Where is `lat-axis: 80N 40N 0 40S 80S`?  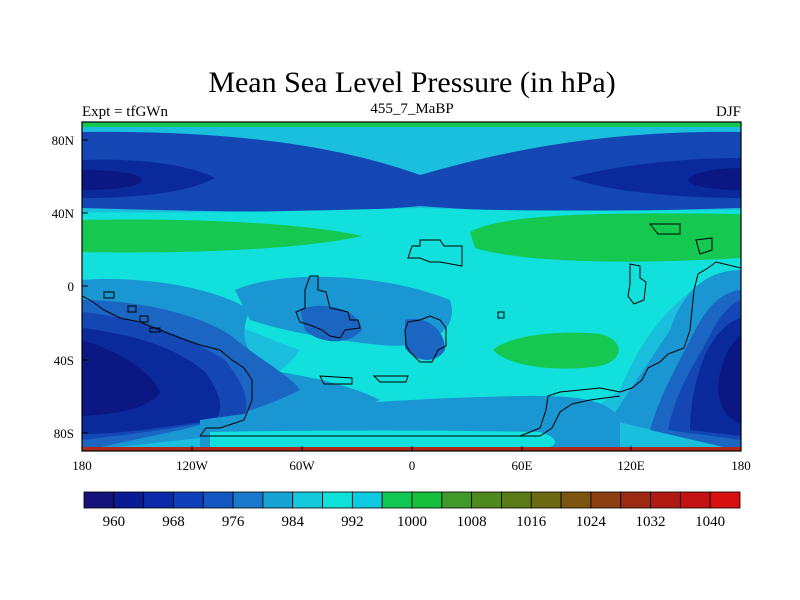
lat-axis: 80N 40N 0 40S 80S is located at coordinates (70, 287).